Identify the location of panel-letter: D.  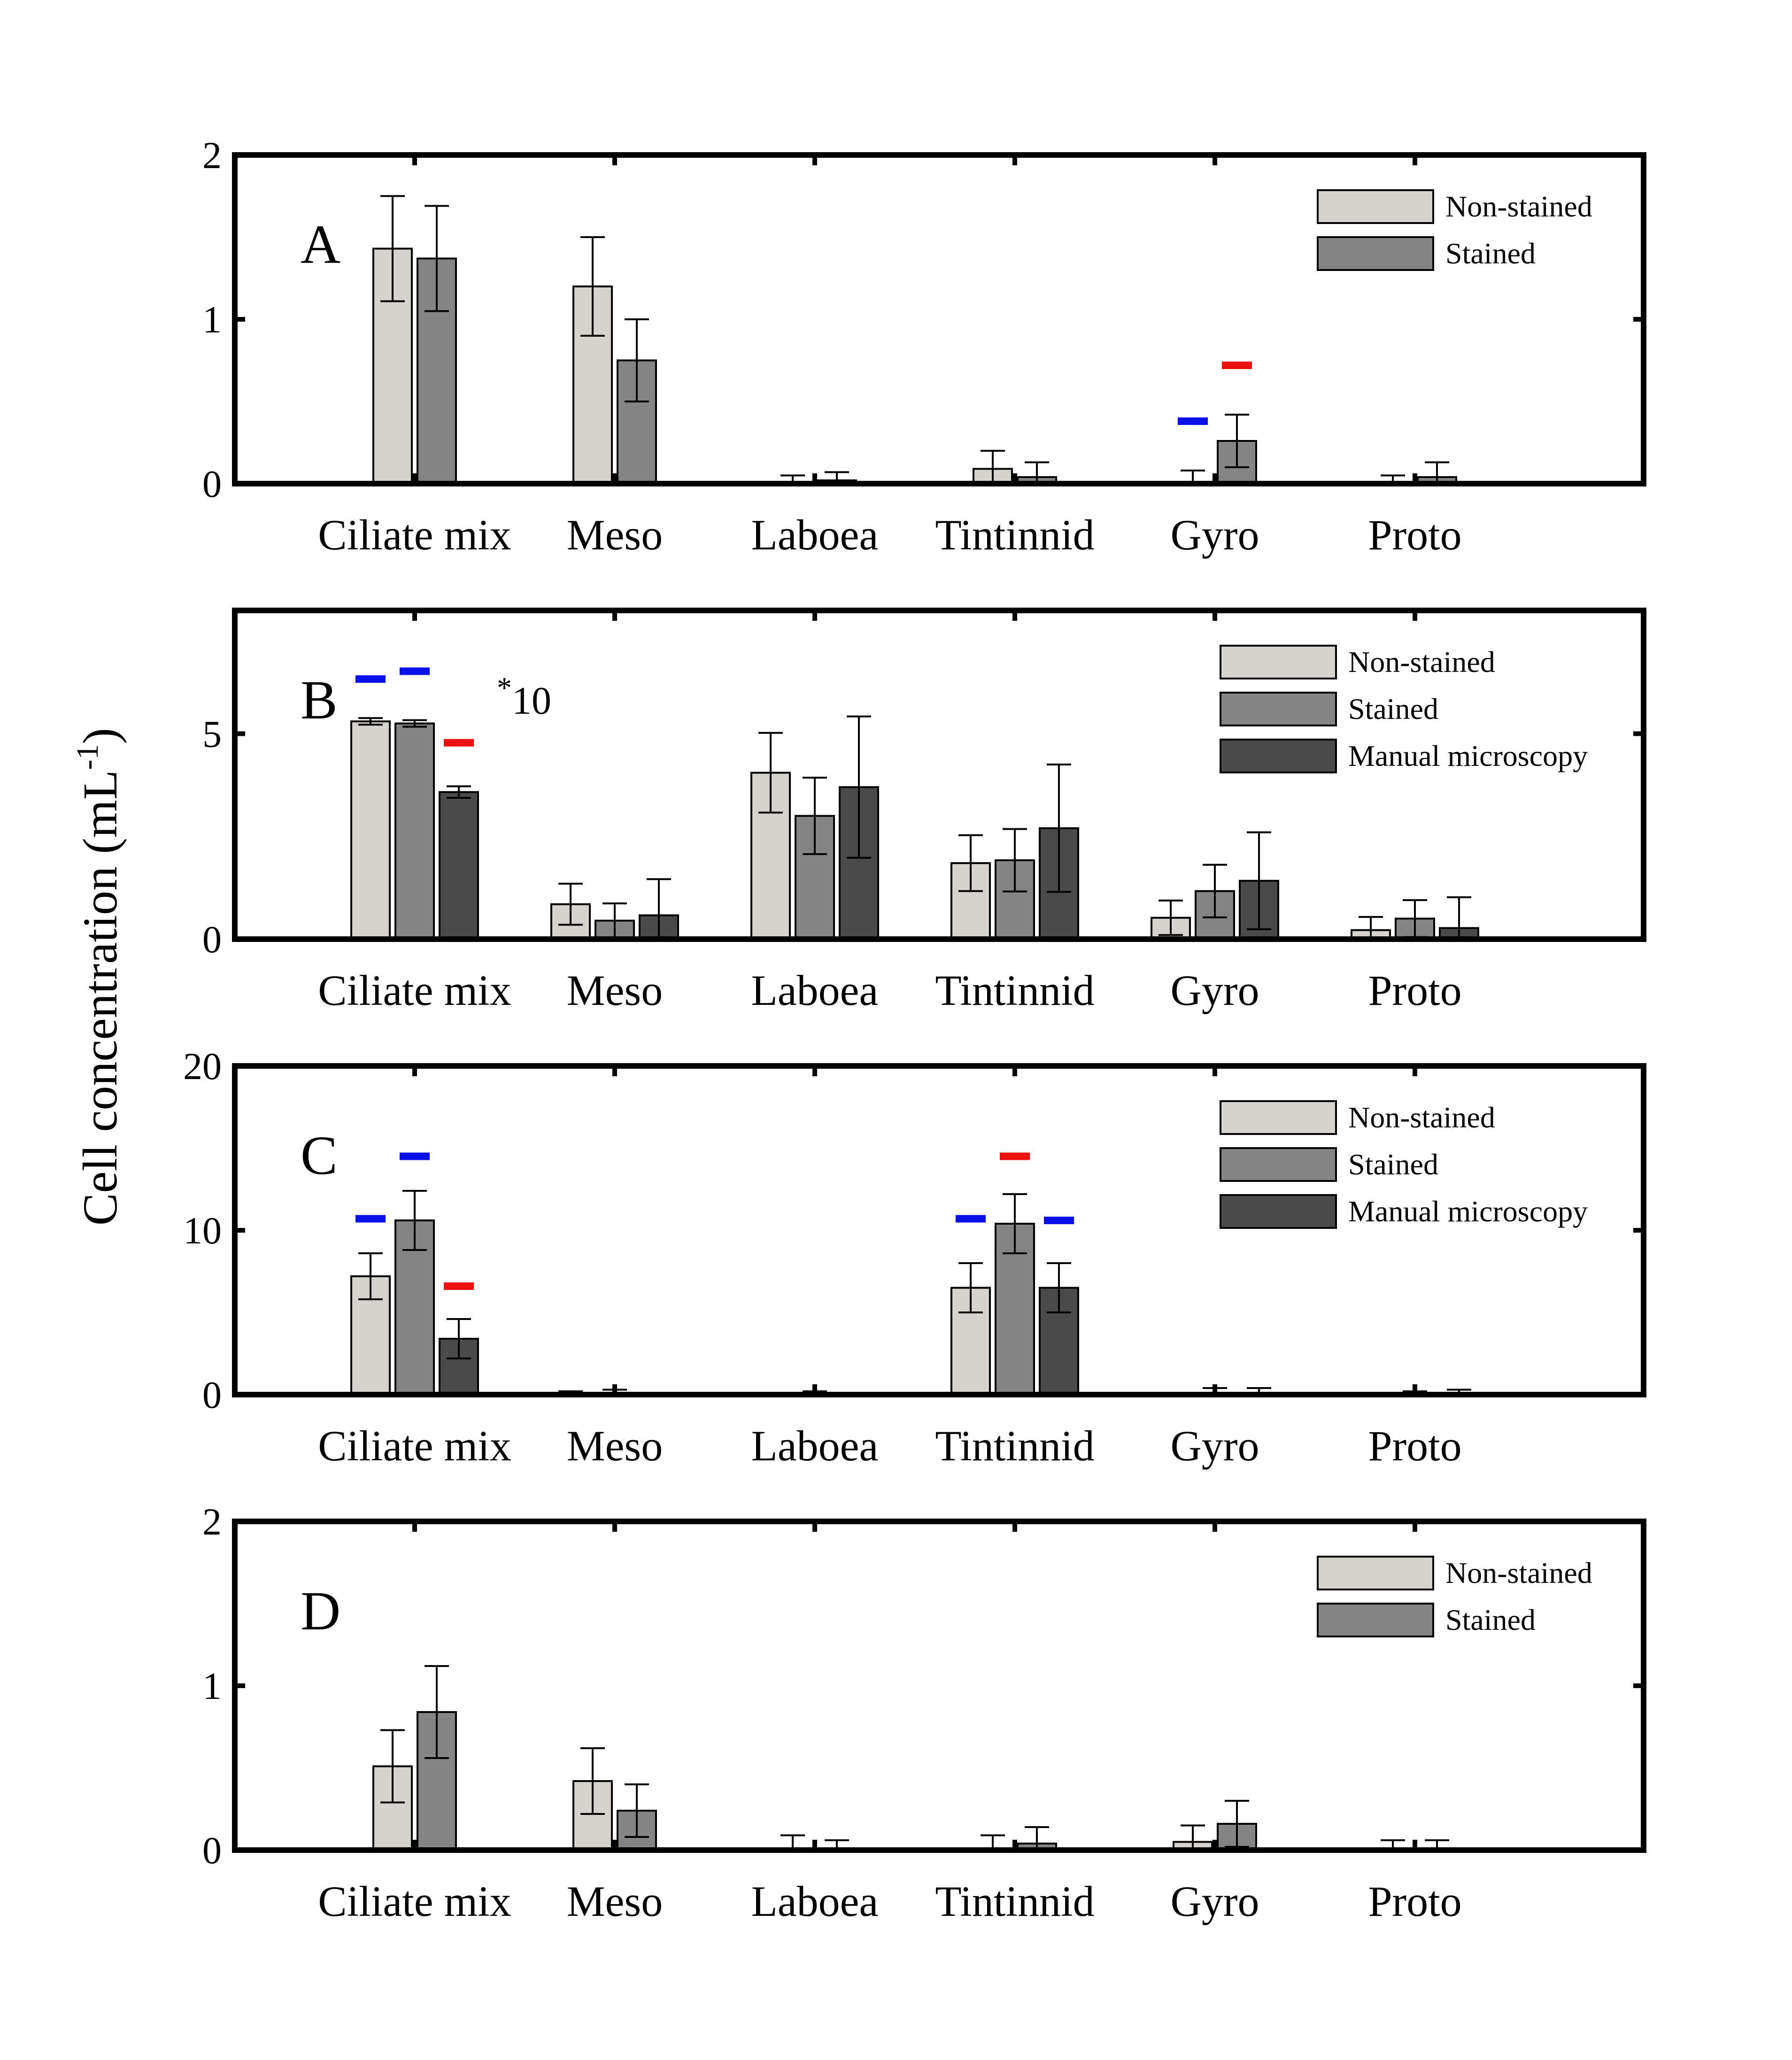
(320, 1611).